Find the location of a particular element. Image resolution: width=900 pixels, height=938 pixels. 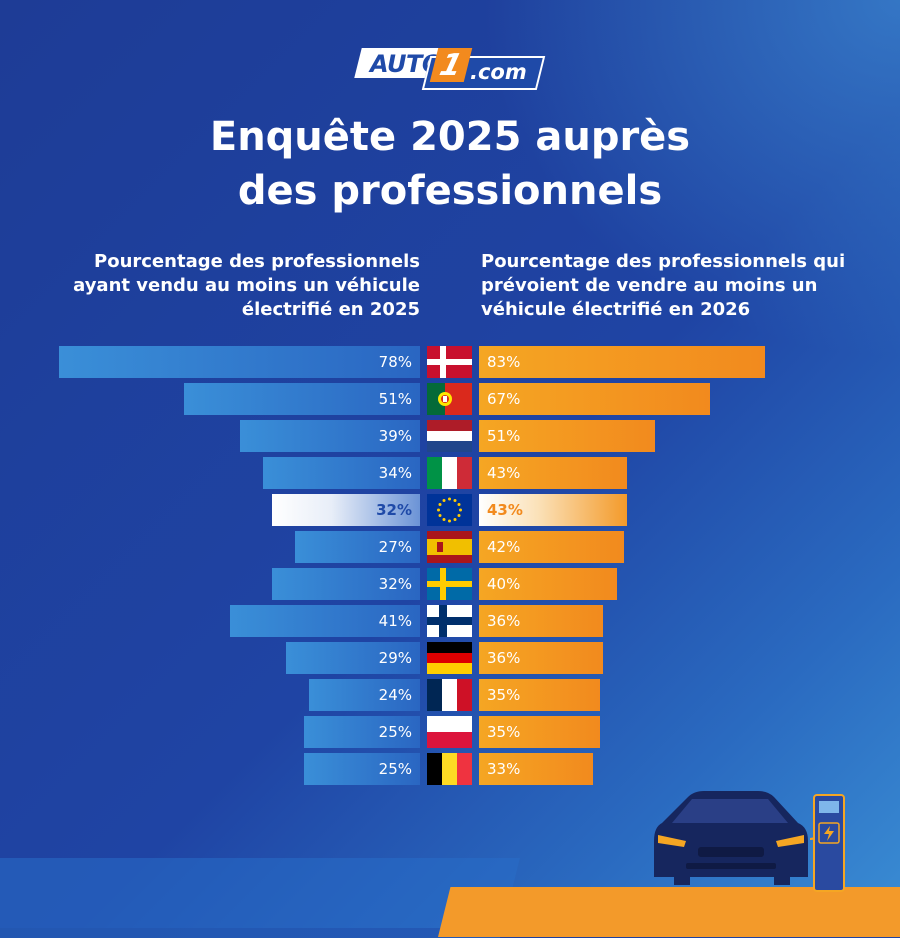

value-label-2025: 41% is located at coordinates (395, 621).